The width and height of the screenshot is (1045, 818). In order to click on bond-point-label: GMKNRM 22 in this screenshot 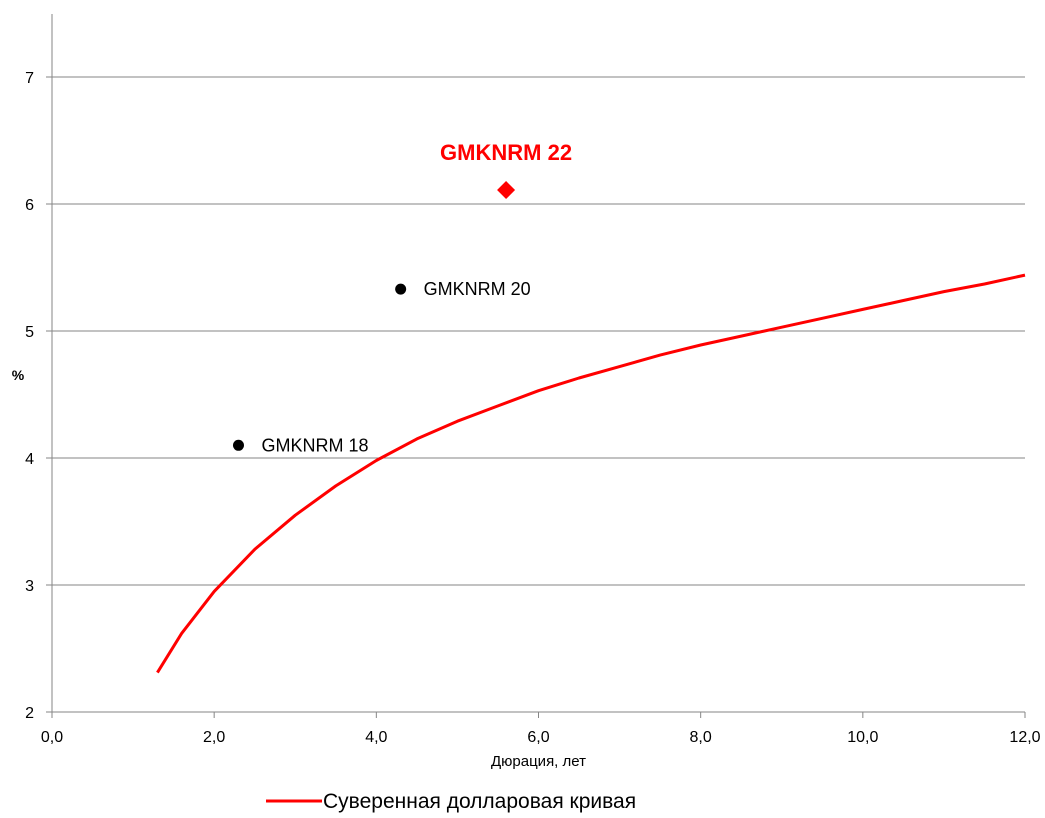, I will do `click(506, 152)`.